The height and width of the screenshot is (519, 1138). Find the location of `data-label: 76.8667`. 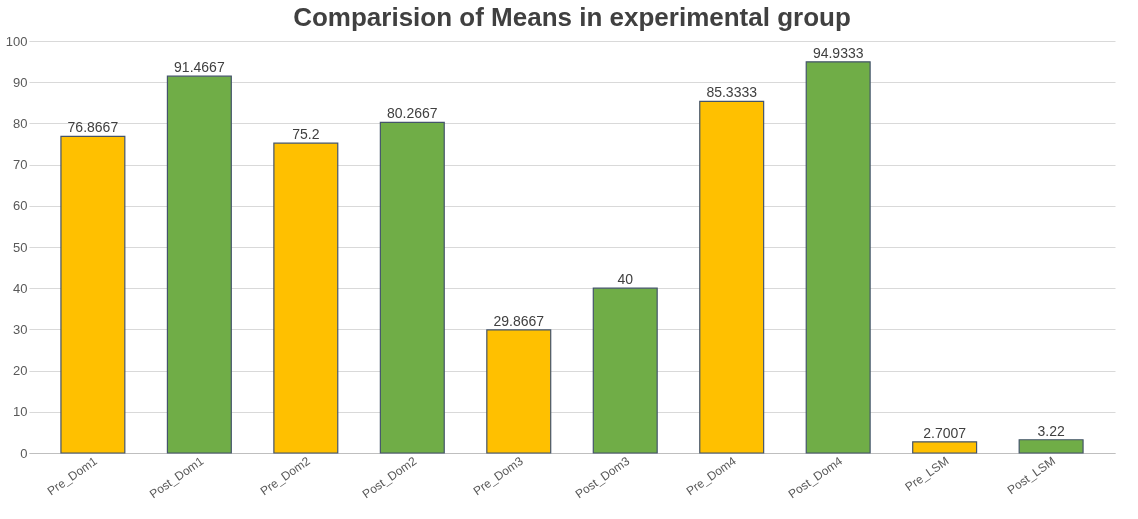

data-label: 76.8667 is located at coordinates (93, 127).